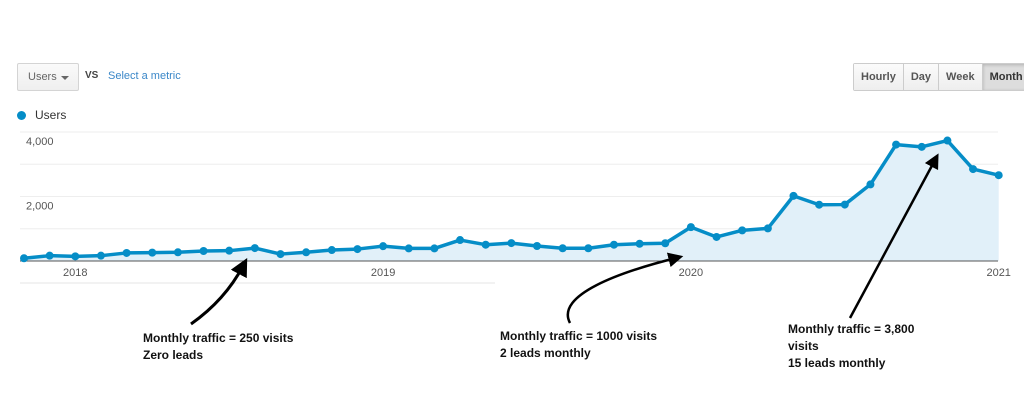 The width and height of the screenshot is (1024, 413). What do you see at coordinates (144, 76) in the screenshot?
I see `select-metric-link: Select a metric` at bounding box center [144, 76].